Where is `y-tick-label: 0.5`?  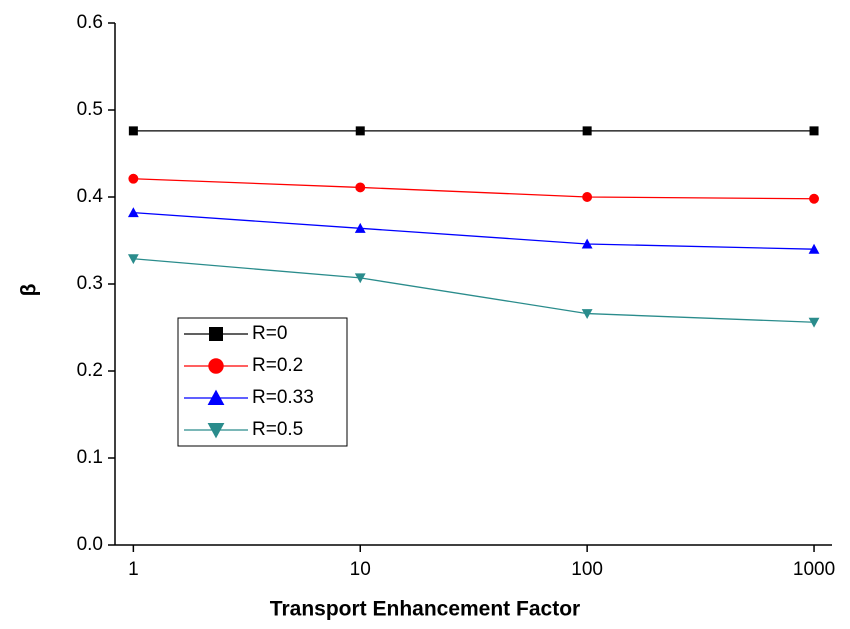 y-tick-label: 0.5 is located at coordinates (90, 109).